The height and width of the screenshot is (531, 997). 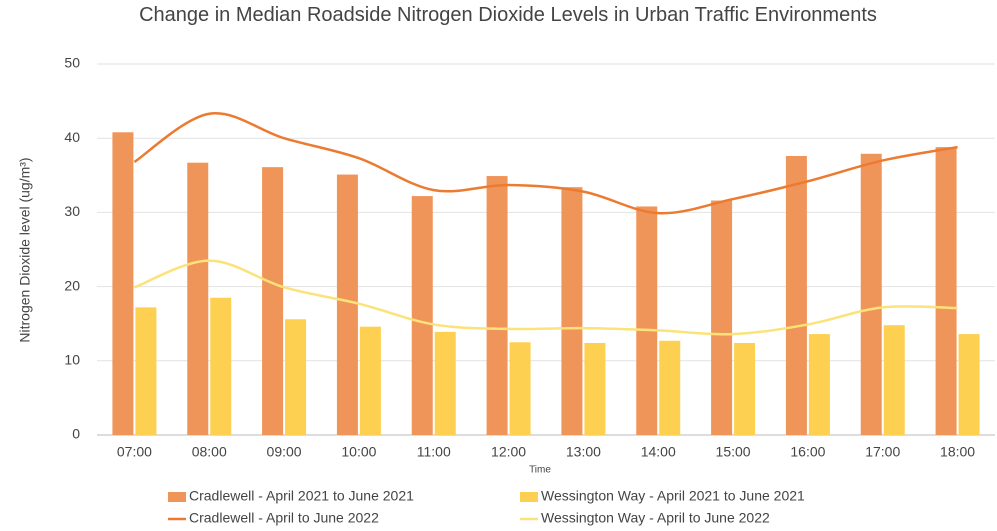 What do you see at coordinates (284, 452) in the screenshot?
I see `x-tick-label: 09:00` at bounding box center [284, 452].